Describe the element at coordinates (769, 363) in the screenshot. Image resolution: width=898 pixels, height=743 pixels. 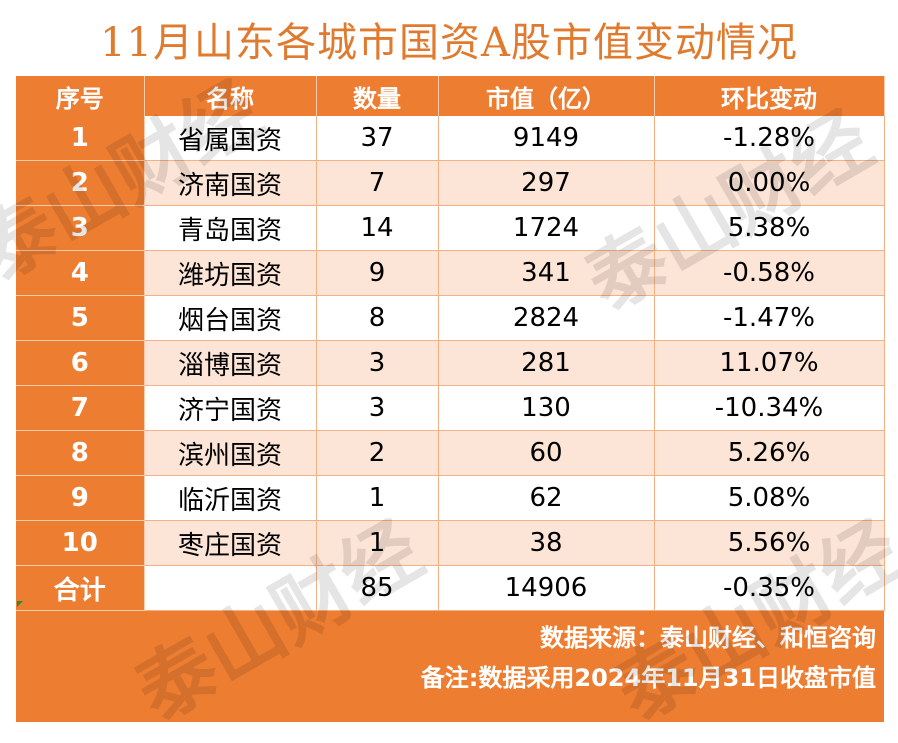
I see `cell-change: 11.07%` at that location.